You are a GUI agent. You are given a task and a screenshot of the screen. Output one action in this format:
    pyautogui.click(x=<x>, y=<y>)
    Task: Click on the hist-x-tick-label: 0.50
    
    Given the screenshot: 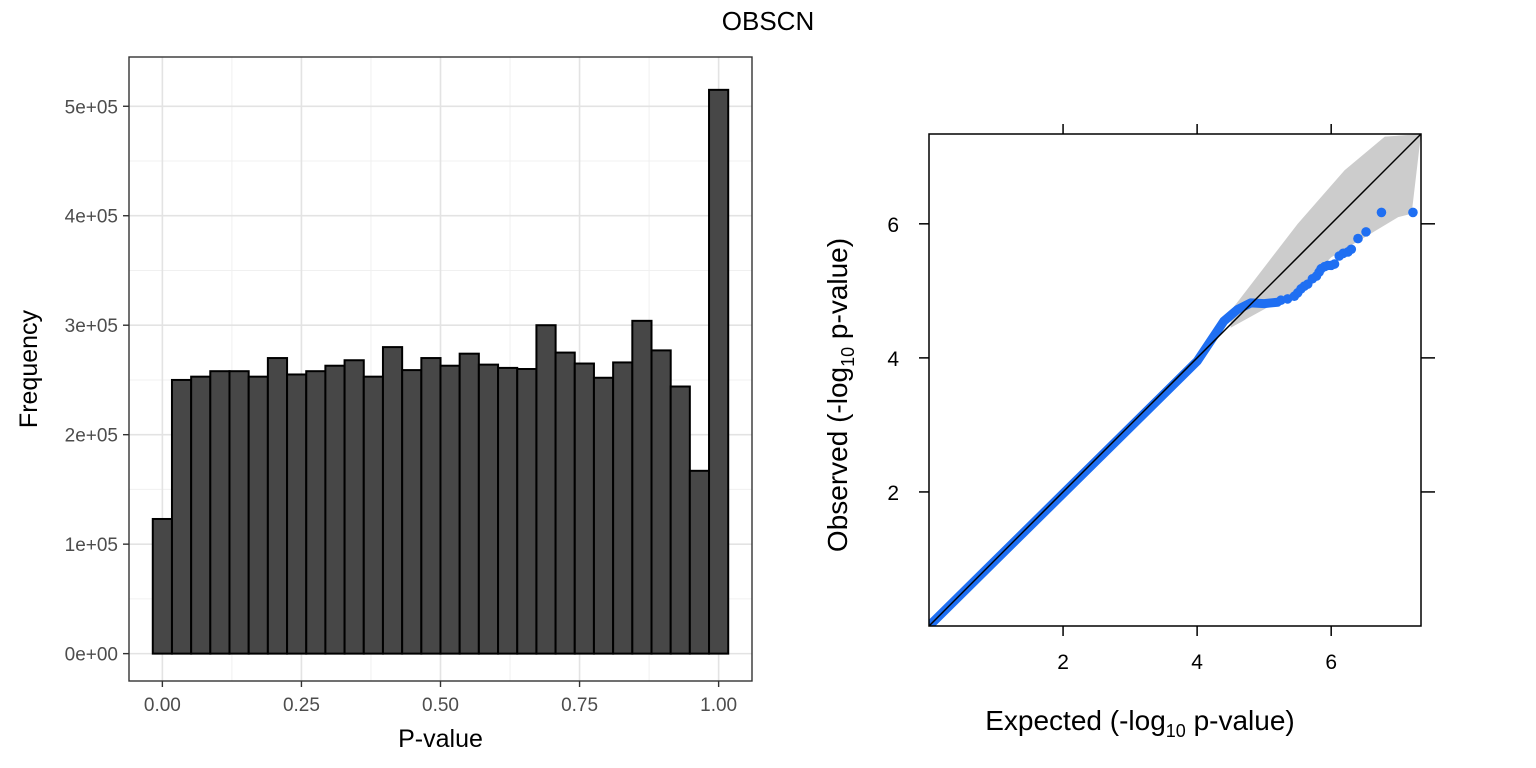 What is the action you would take?
    pyautogui.click(x=440, y=705)
    